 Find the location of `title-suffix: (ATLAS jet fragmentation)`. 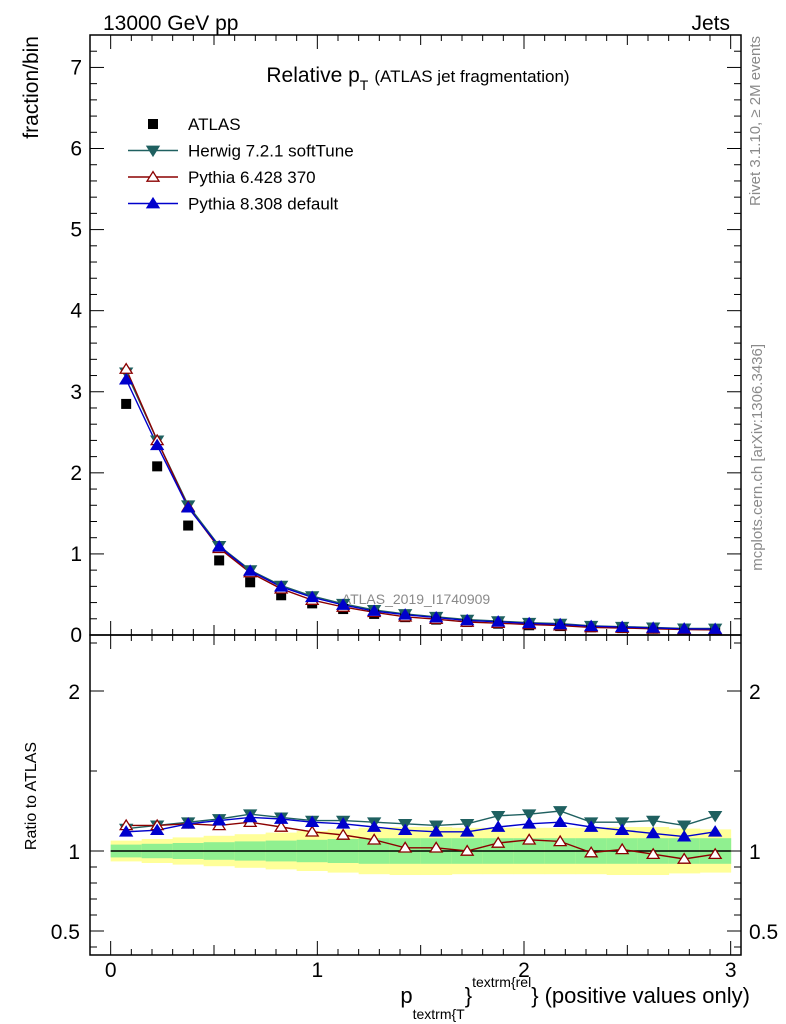

title-suffix: (ATLAS jet fragmentation) is located at coordinates (471, 76).